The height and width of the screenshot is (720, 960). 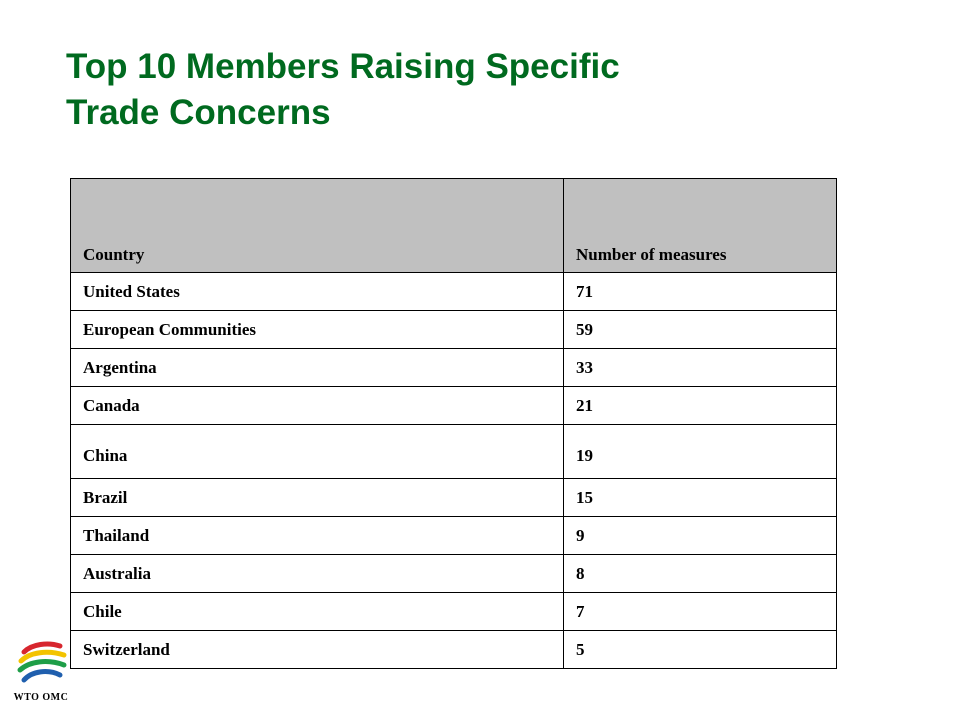 I want to click on measures-cell: 5, so click(x=700, y=649).